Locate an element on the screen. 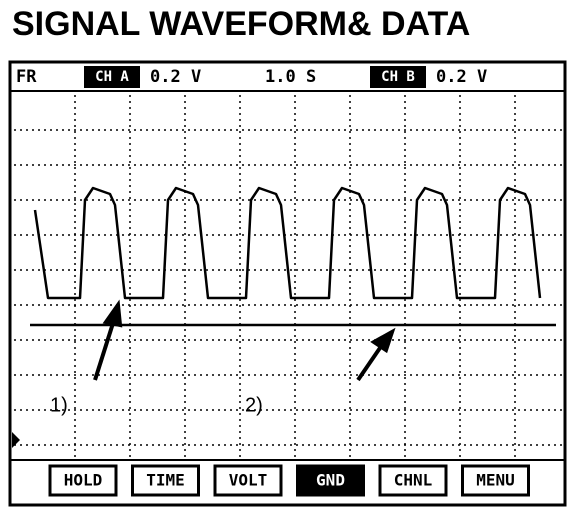  button-label: GND is located at coordinates (330, 480).